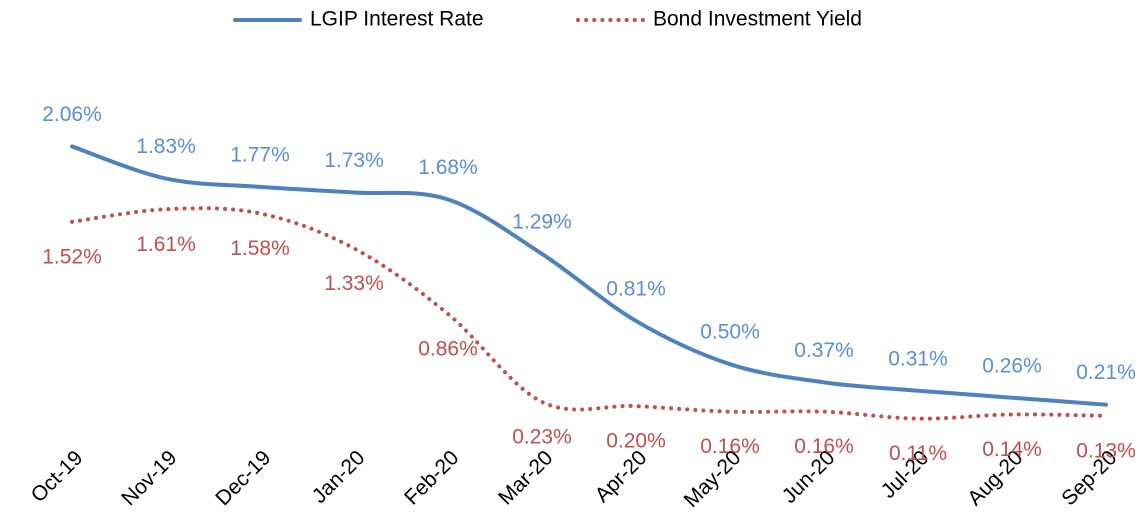 The height and width of the screenshot is (529, 1148). Describe the element at coordinates (525, 477) in the screenshot. I see `x-tick-label: Mar-20` at that location.